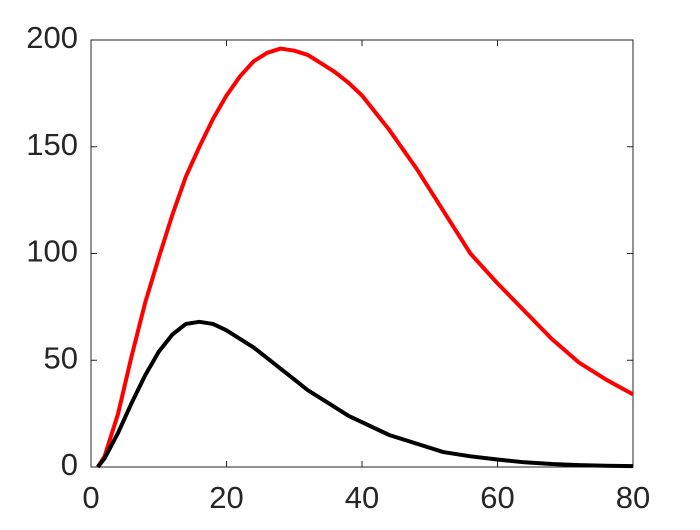  I want to click on y-tick-label: 200, so click(52, 37).